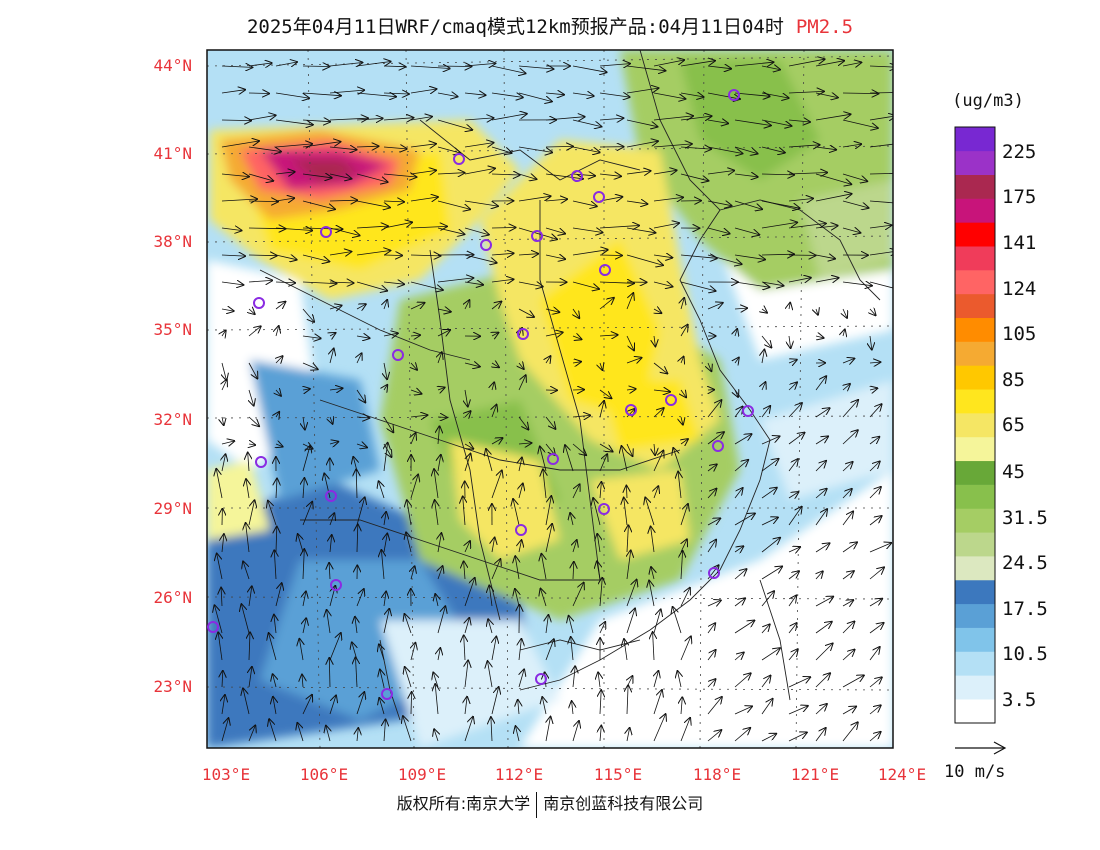 Image resolution: width=1100 pixels, height=850 pixels. I want to click on title-pollutant: PM2.5, so click(824, 27).